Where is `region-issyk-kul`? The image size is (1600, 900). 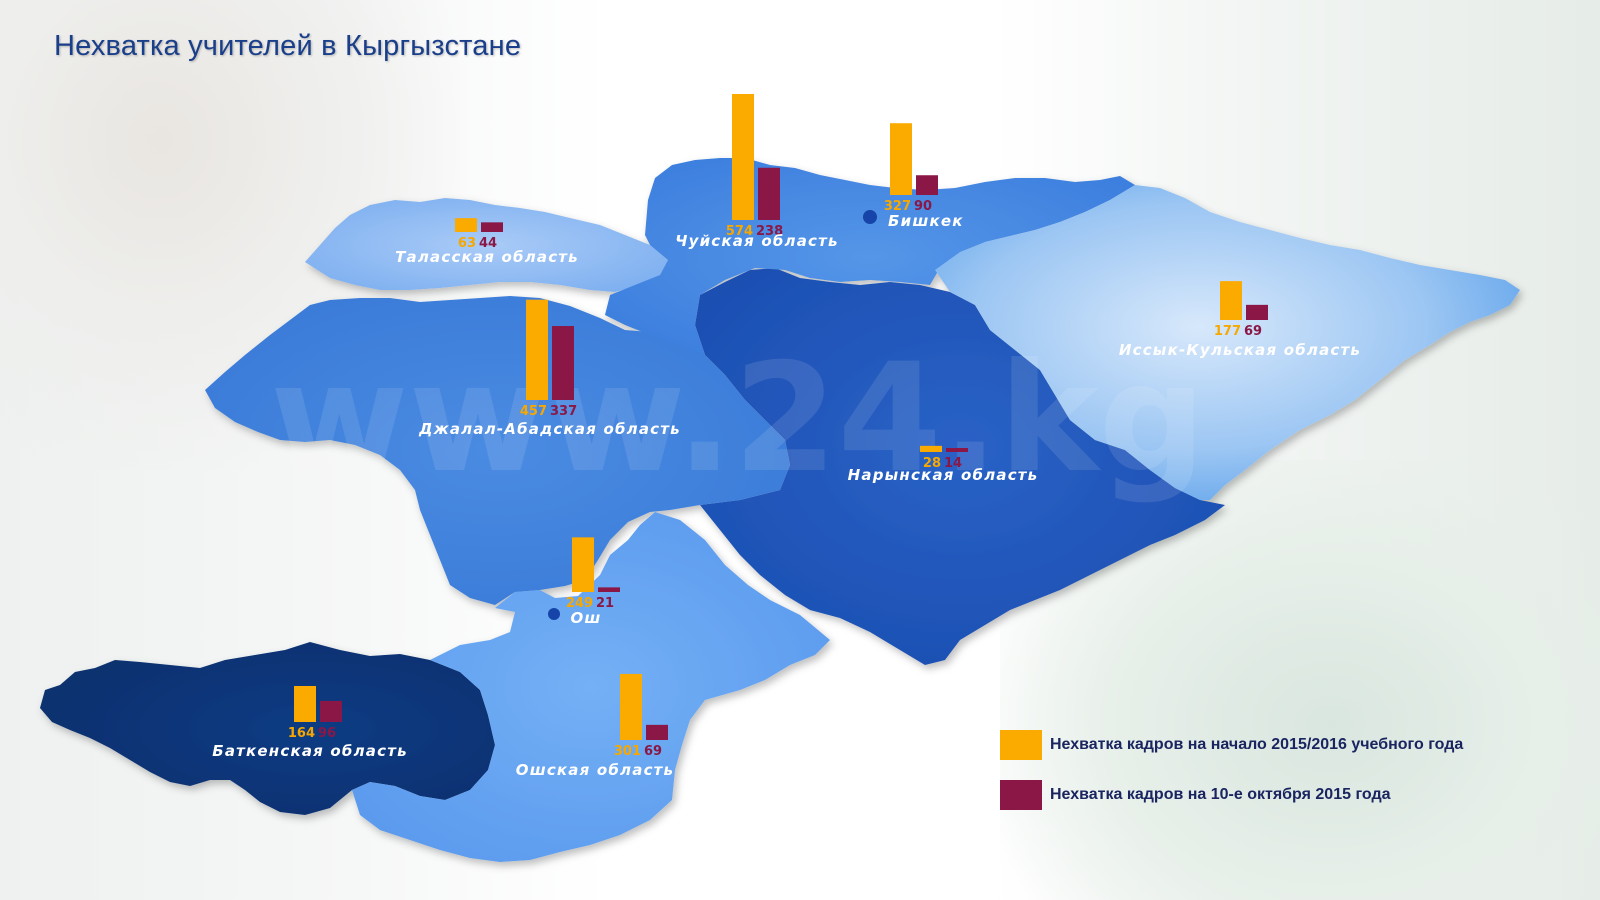 region-issyk-kul is located at coordinates (1227, 342).